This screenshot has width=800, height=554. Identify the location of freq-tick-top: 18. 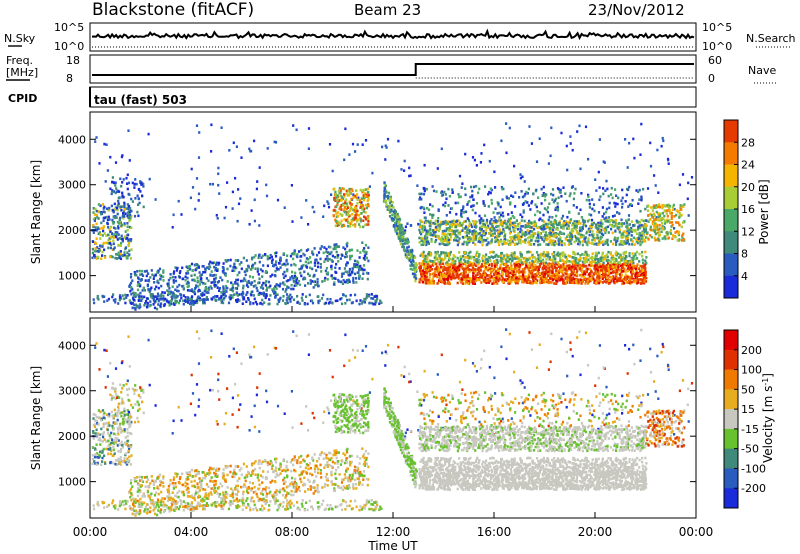
(73, 60).